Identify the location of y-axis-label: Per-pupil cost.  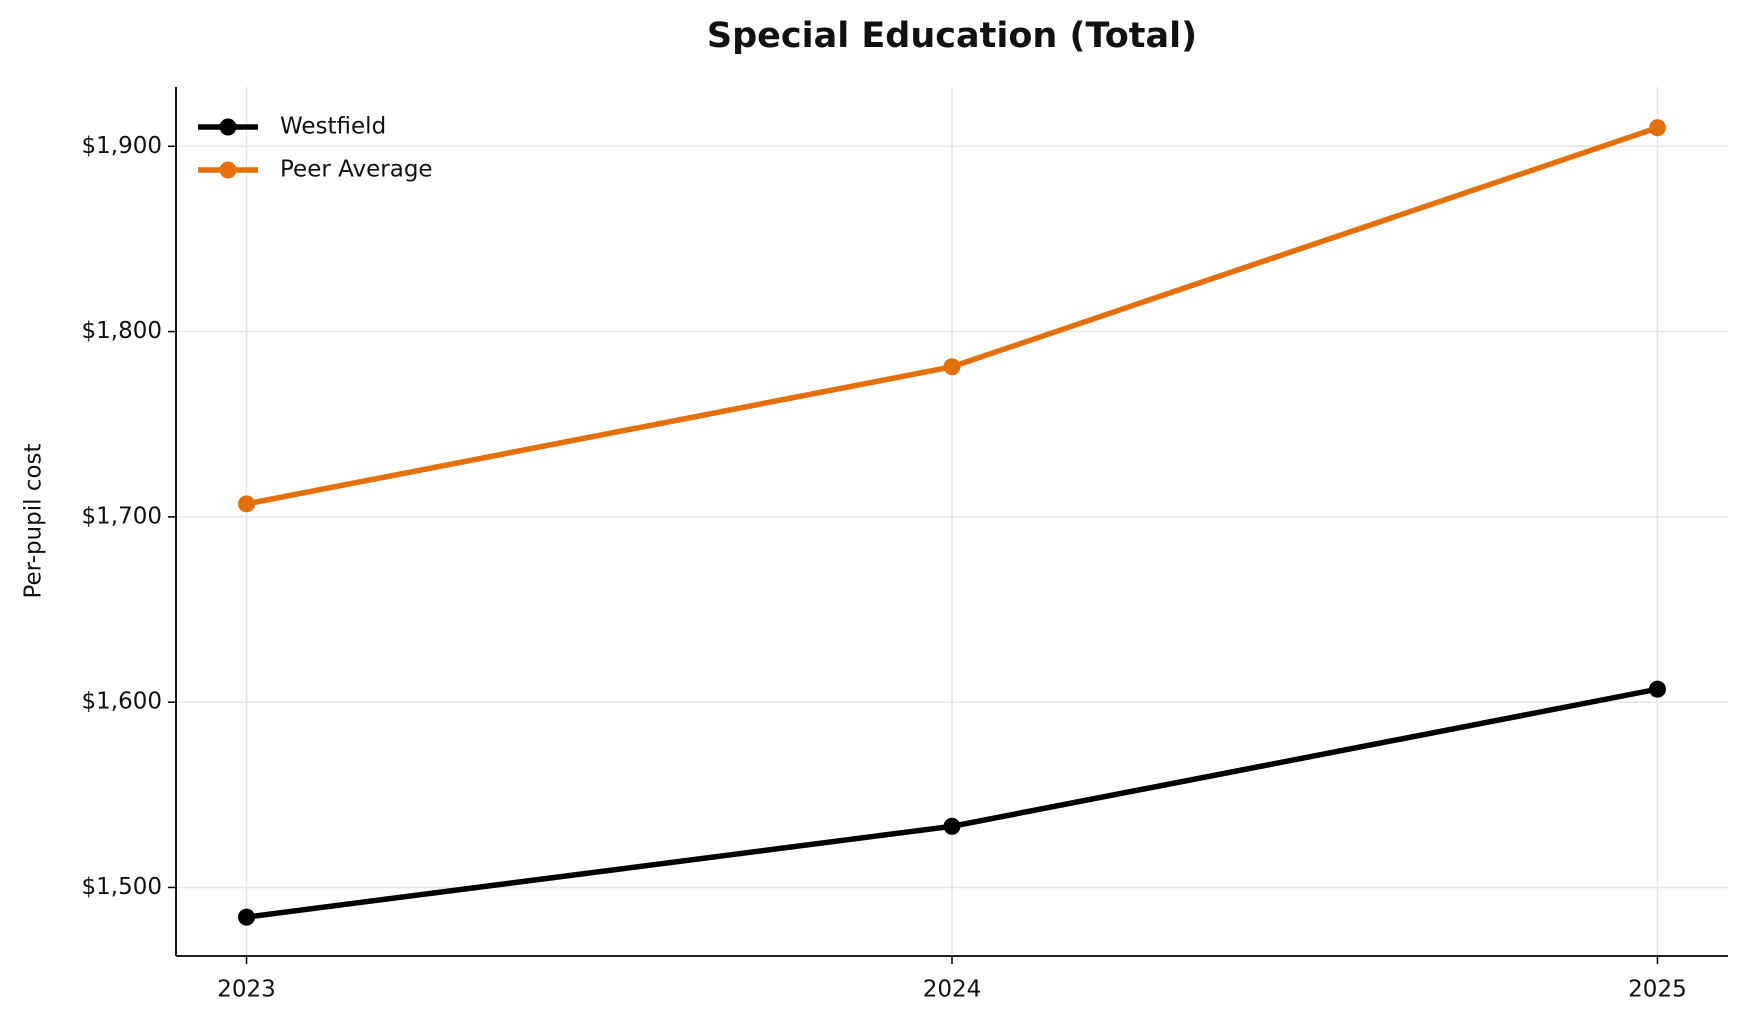
(34, 520).